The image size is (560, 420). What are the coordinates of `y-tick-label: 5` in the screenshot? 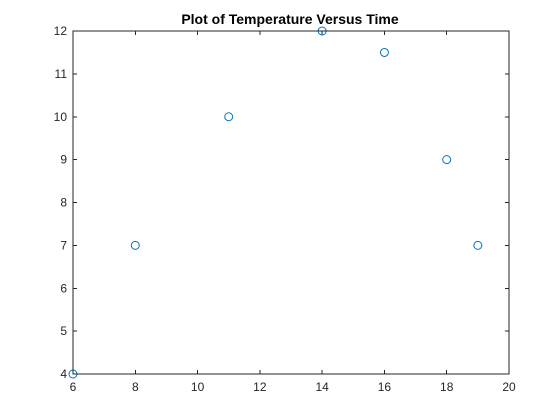 It's located at (63, 331).